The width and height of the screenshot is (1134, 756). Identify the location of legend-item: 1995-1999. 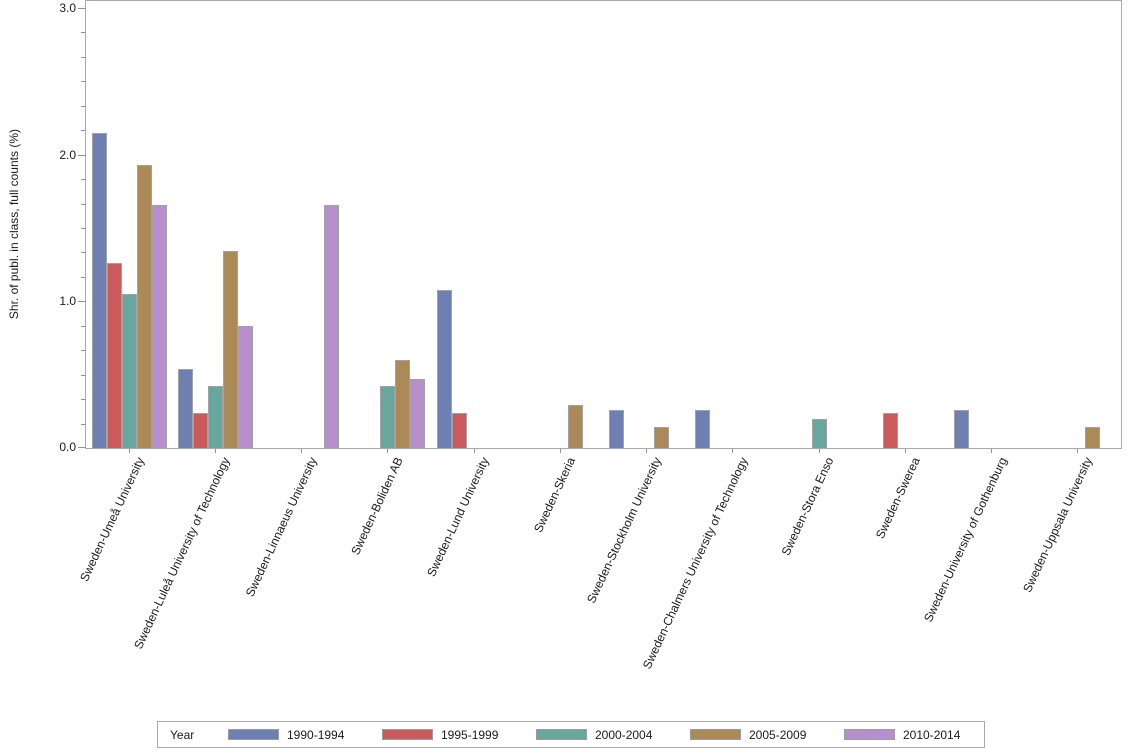
(440, 735).